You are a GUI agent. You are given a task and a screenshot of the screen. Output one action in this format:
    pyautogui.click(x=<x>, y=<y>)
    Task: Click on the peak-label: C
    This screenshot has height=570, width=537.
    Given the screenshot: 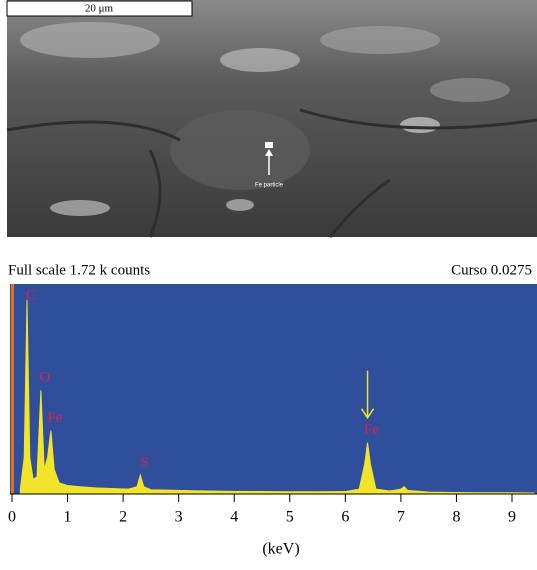 What is the action you would take?
    pyautogui.click(x=31, y=295)
    